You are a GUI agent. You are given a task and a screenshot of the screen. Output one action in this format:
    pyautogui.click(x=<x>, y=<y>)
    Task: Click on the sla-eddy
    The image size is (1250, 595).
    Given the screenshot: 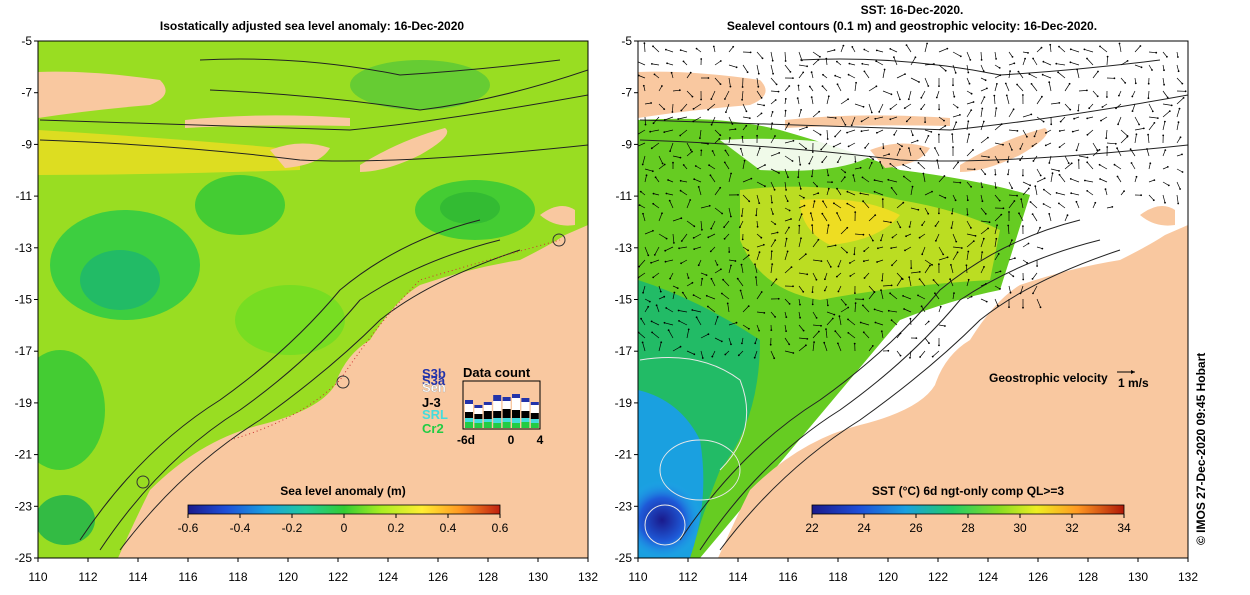 What is the action you would take?
    pyautogui.click(x=120, y=280)
    